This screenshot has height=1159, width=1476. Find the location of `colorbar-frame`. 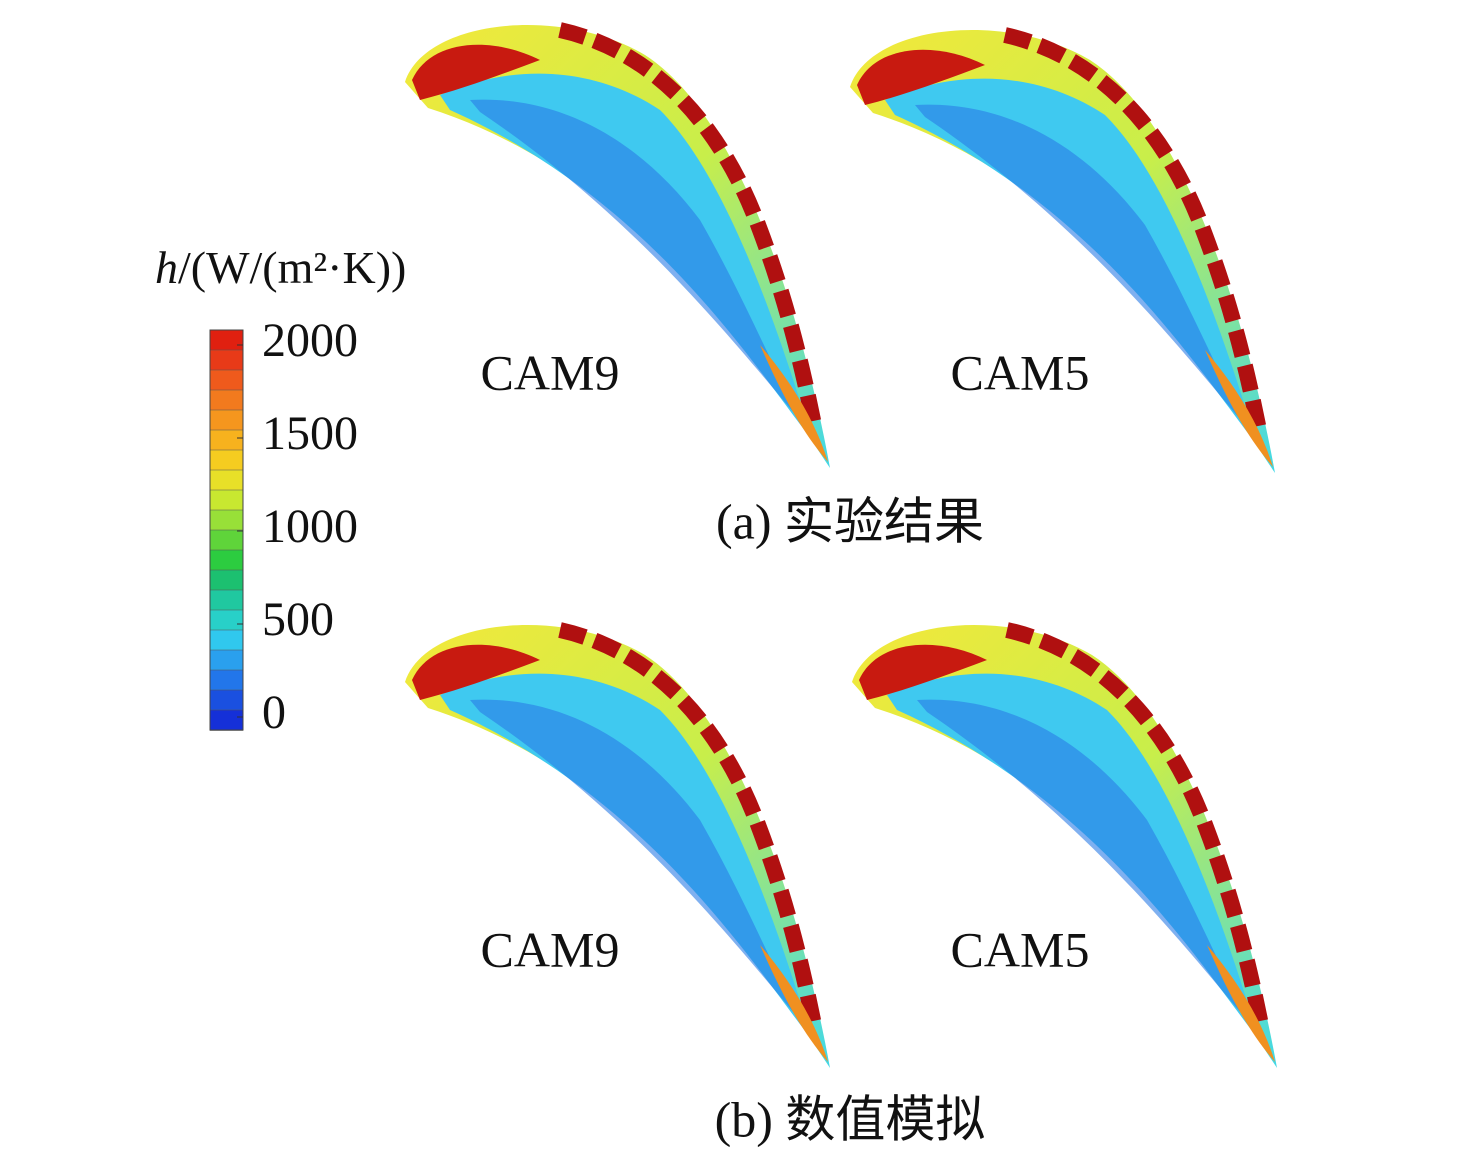

colorbar-frame is located at coordinates (226, 530).